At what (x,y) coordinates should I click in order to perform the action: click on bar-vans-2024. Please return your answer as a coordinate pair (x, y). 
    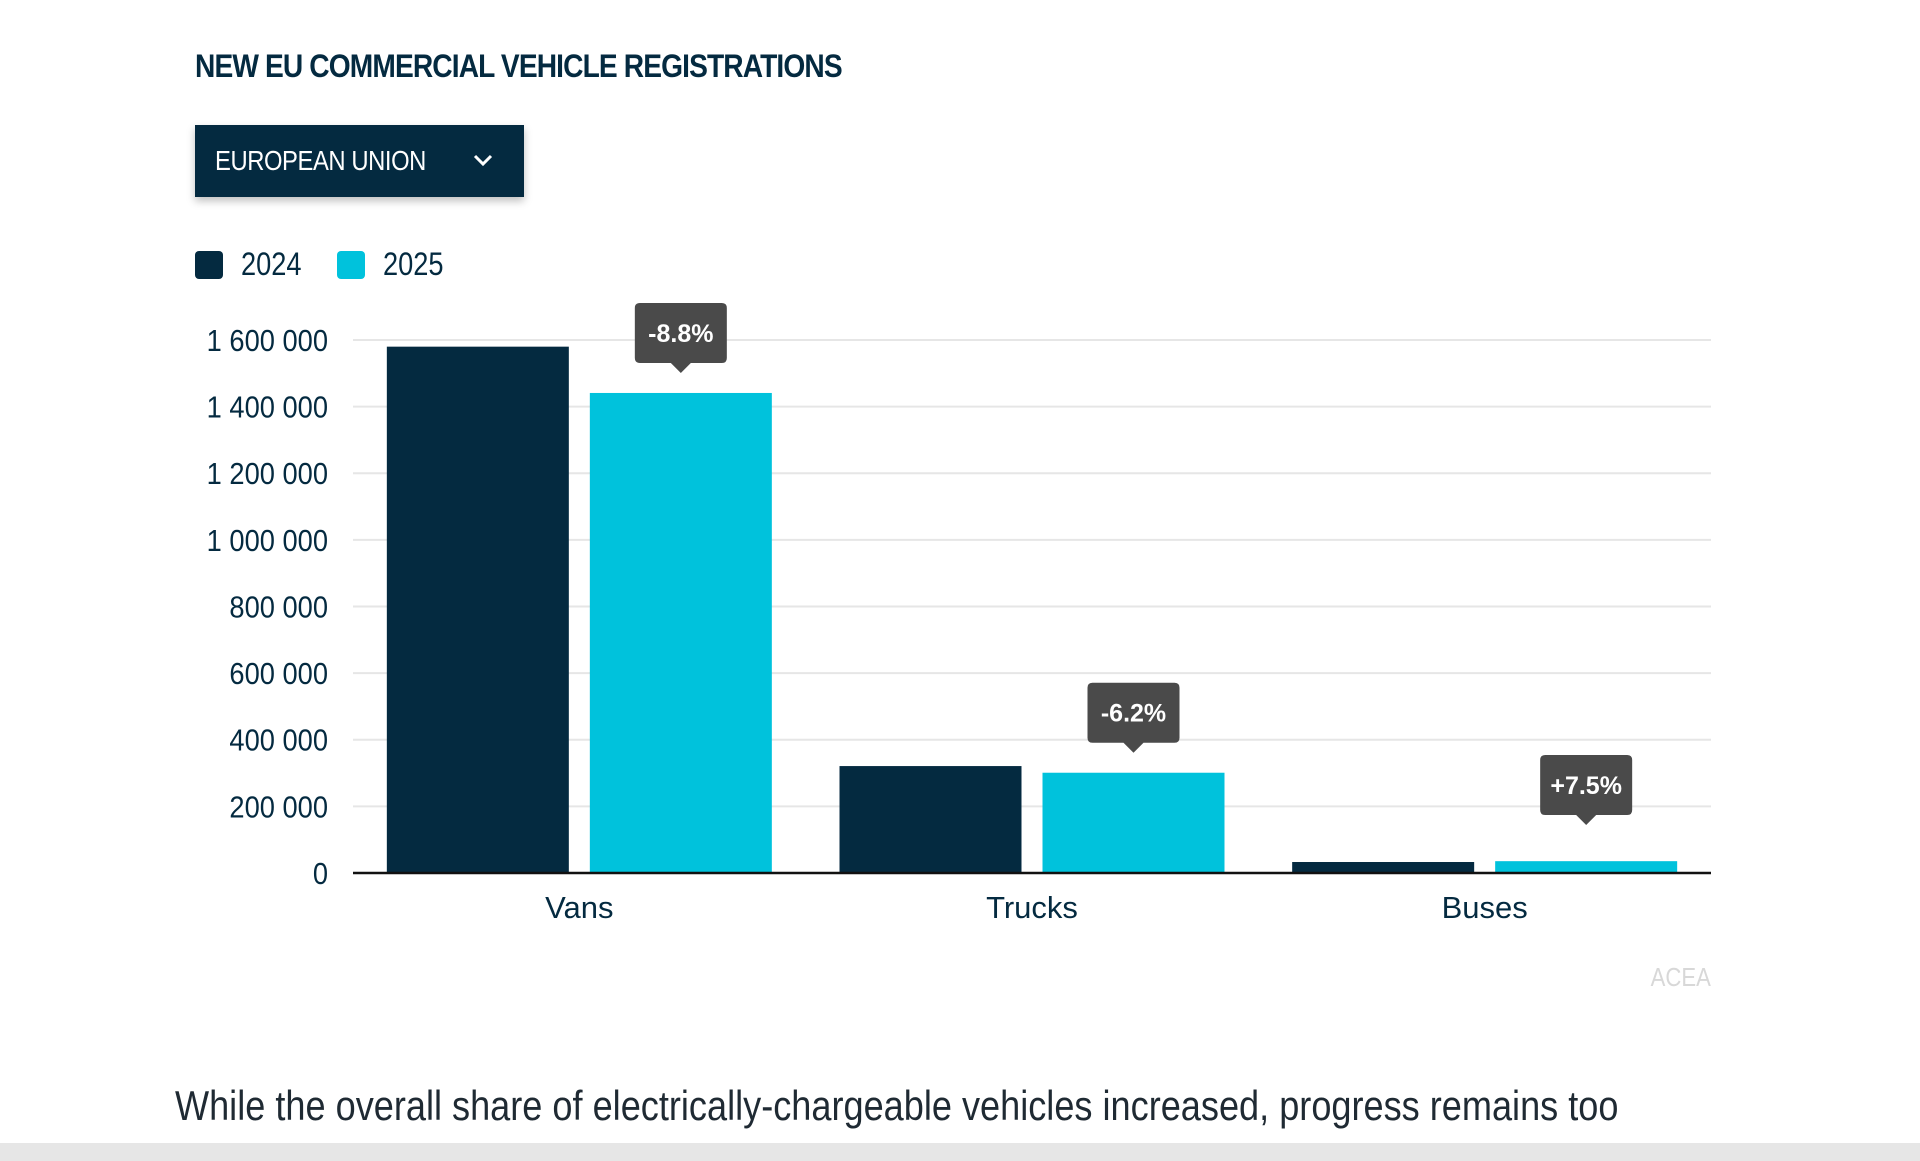
    Looking at the image, I should click on (477, 610).